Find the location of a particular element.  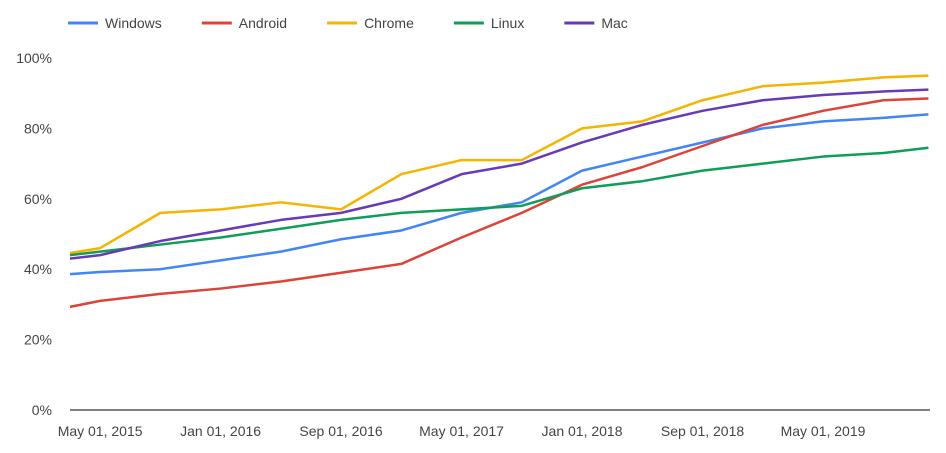

legend-item-chrome: Chrome is located at coordinates (370, 23).